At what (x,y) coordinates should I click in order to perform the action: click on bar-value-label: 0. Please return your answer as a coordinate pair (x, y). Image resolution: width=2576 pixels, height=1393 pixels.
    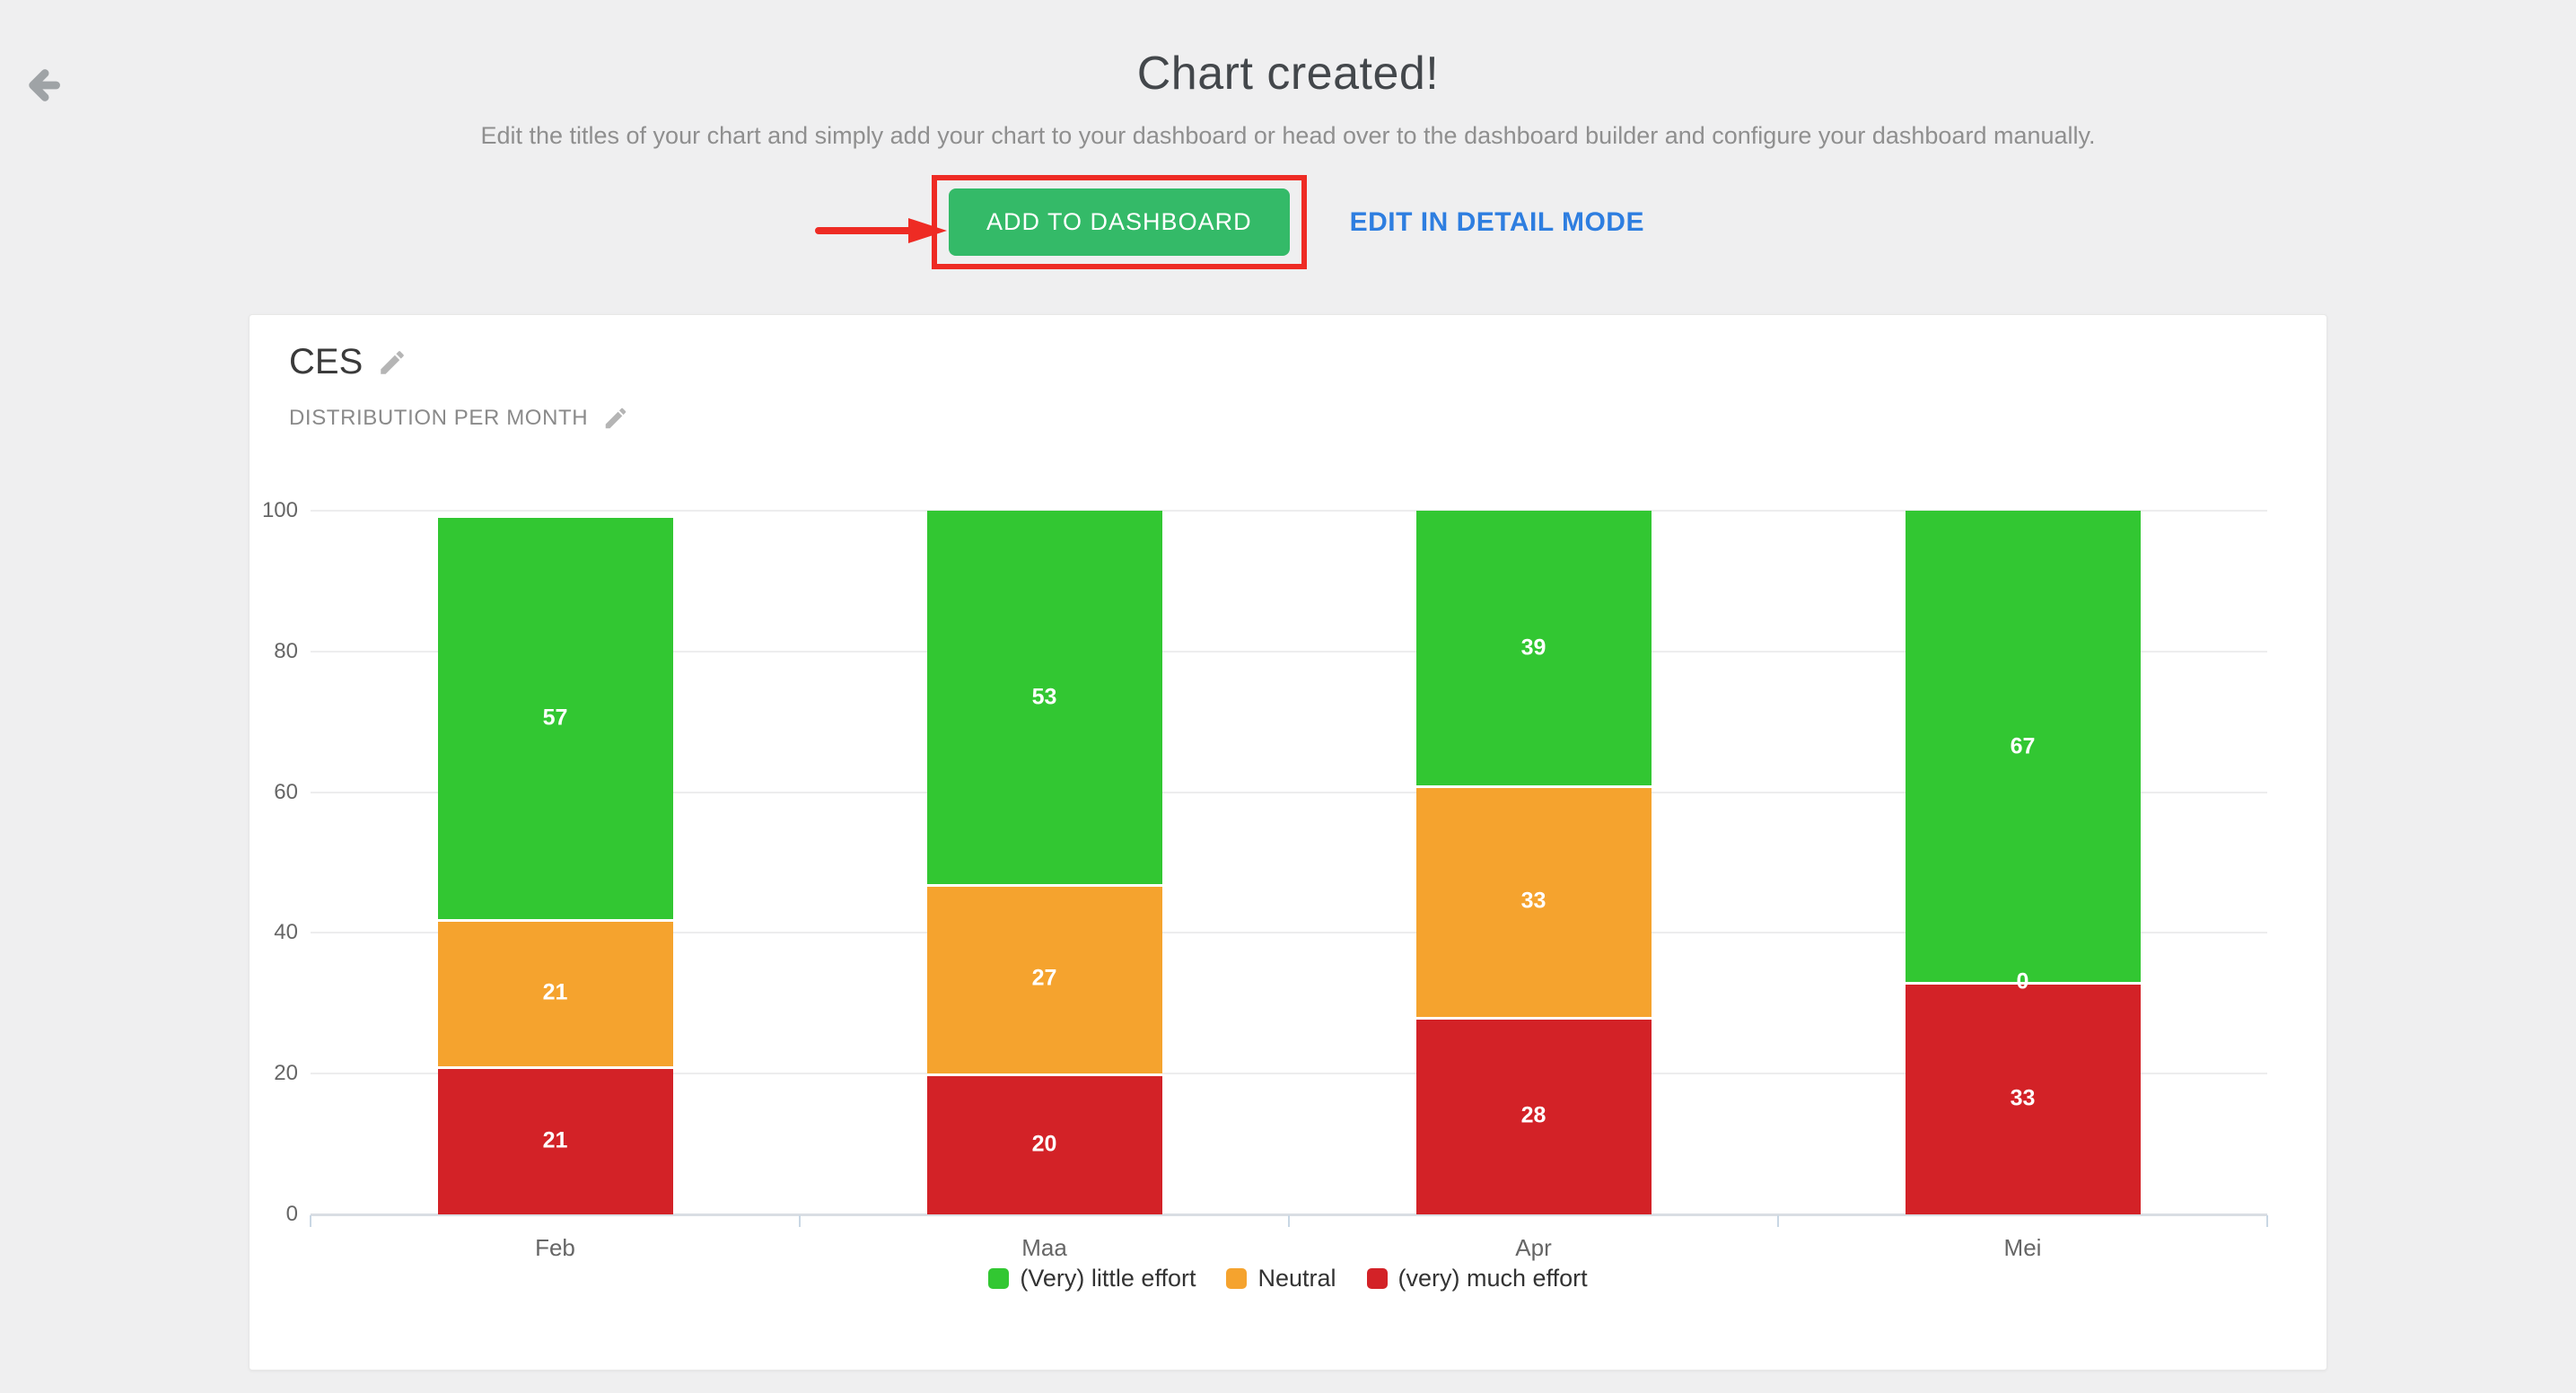
    Looking at the image, I should click on (2022, 981).